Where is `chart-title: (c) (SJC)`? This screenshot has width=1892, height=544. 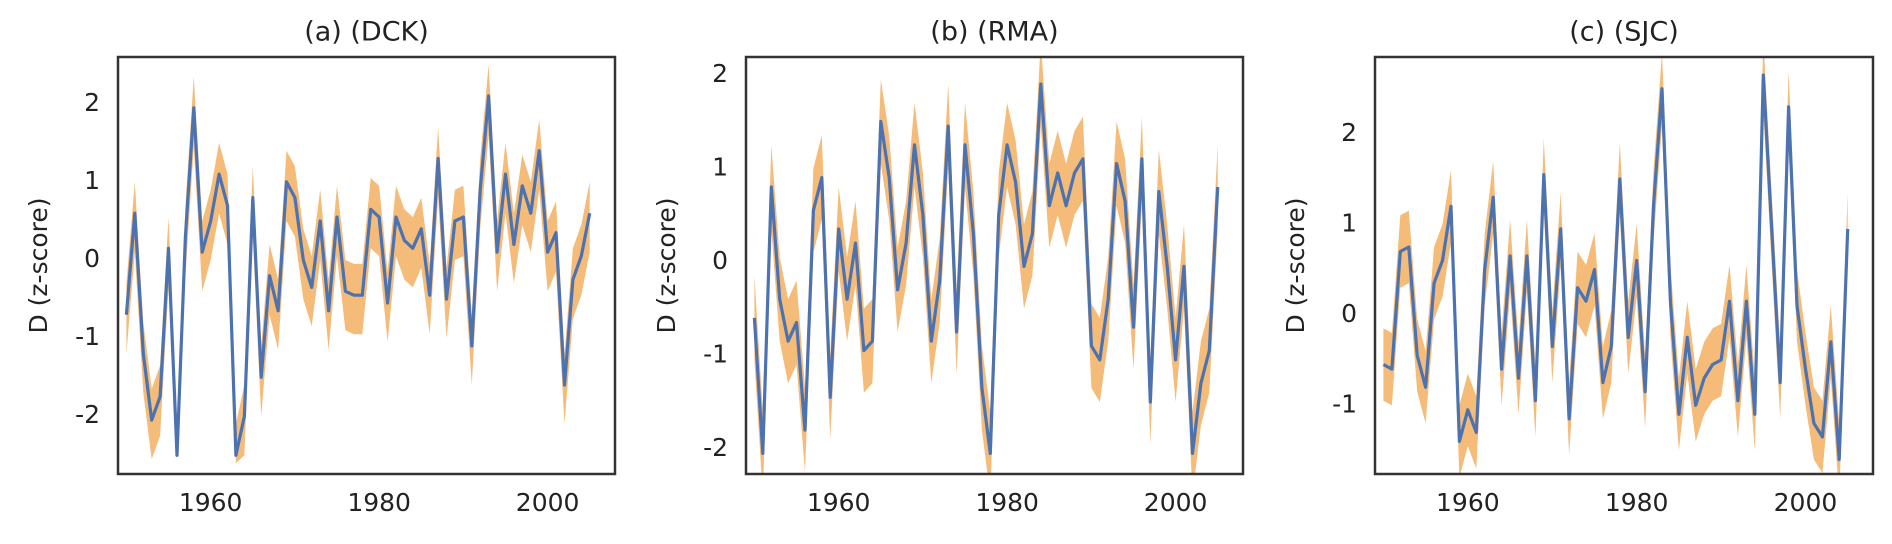 chart-title: (c) (SJC) is located at coordinates (1624, 32).